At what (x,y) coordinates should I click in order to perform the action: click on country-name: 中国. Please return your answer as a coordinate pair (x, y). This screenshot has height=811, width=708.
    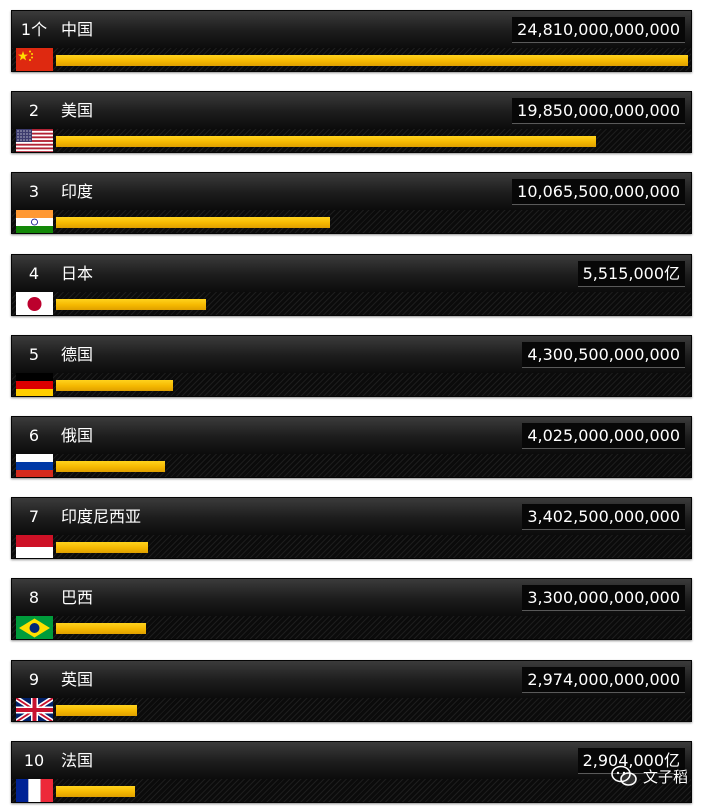
    Looking at the image, I should click on (77, 29).